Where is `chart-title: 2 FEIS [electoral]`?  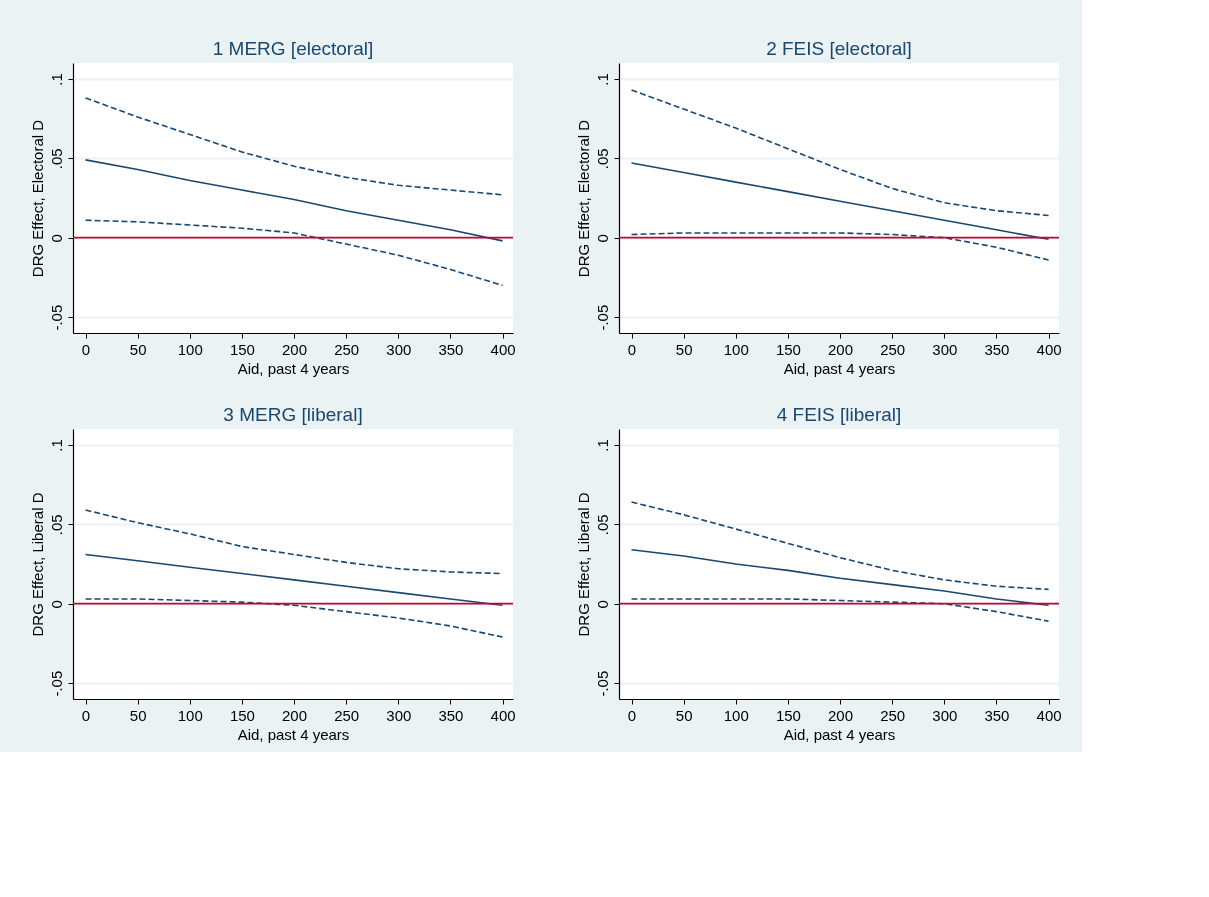
chart-title: 2 FEIS [electoral] is located at coordinates (839, 48).